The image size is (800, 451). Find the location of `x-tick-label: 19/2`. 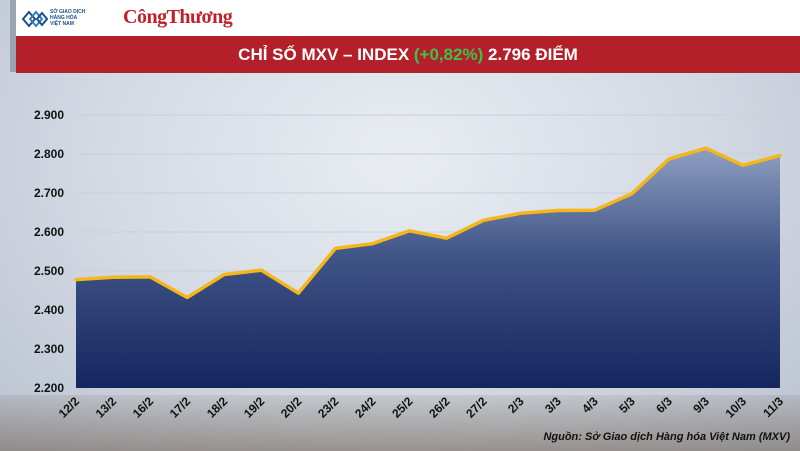

x-tick-label: 19/2 is located at coordinates (254, 407).